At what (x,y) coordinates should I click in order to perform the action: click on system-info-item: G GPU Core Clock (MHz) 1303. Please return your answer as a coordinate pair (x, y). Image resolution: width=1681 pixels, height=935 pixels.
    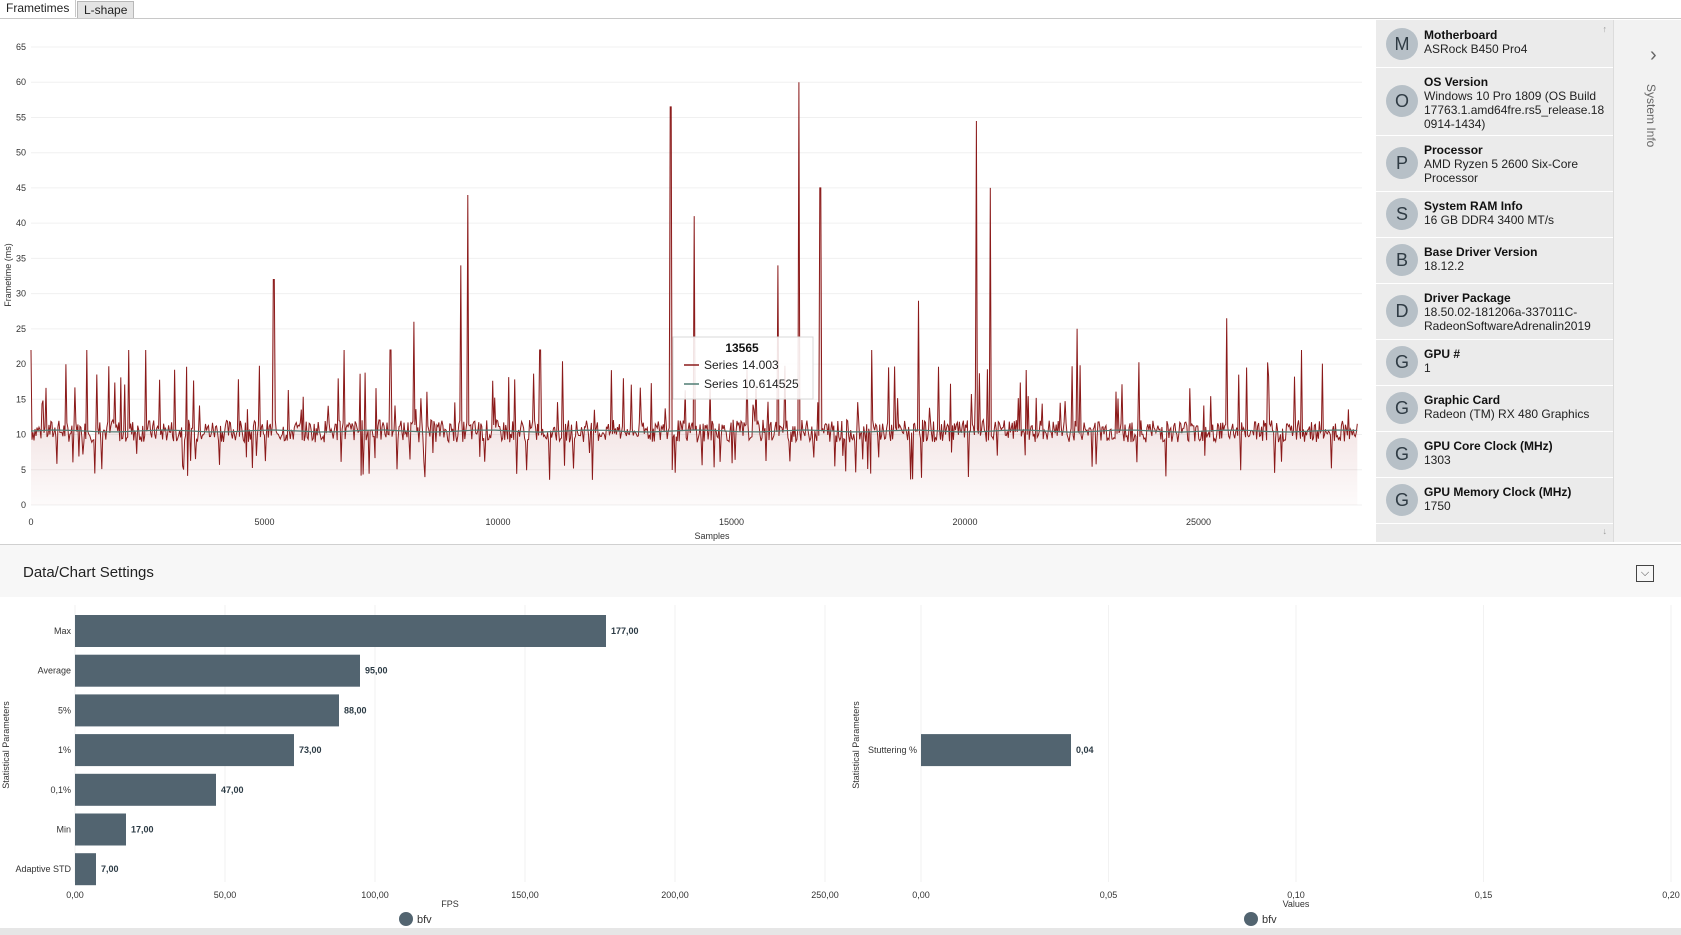
    Looking at the image, I should click on (1494, 454).